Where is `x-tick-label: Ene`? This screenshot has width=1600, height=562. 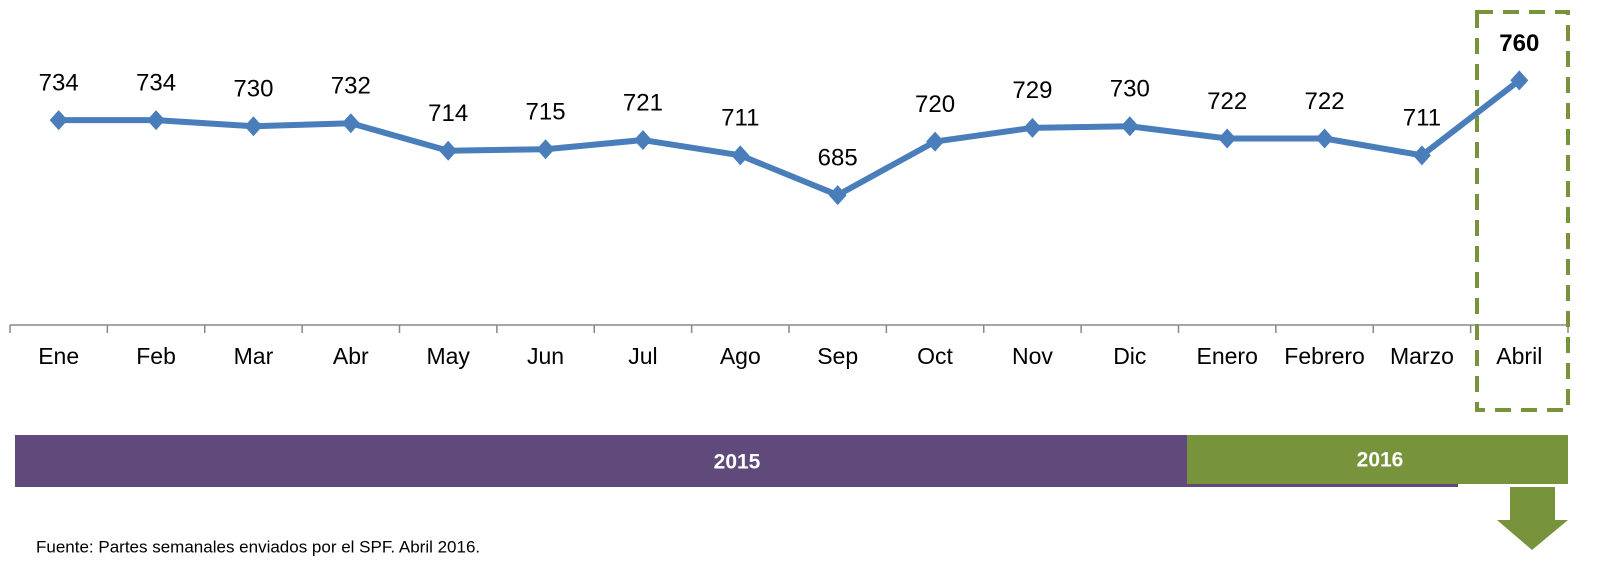 x-tick-label: Ene is located at coordinates (58, 356).